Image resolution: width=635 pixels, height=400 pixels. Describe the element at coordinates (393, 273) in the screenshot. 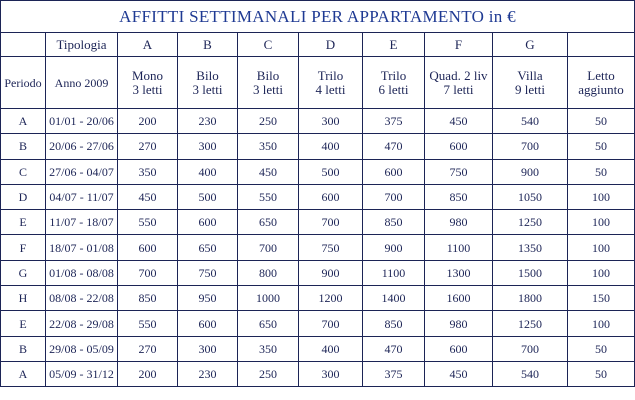

I see `price: 1100` at that location.